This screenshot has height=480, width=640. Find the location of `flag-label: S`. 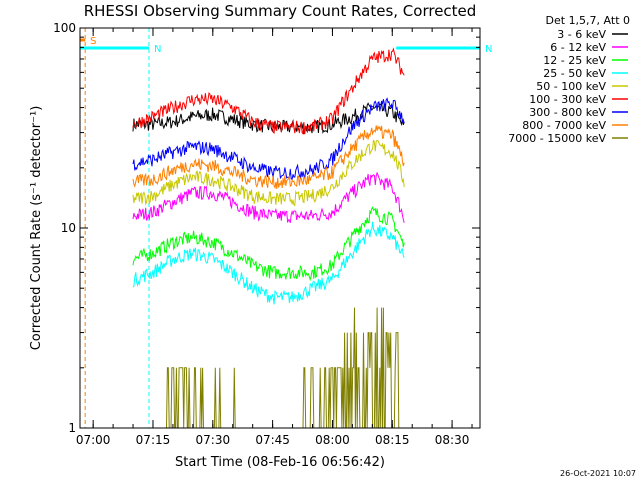

flag-label: S is located at coordinates (93, 41).